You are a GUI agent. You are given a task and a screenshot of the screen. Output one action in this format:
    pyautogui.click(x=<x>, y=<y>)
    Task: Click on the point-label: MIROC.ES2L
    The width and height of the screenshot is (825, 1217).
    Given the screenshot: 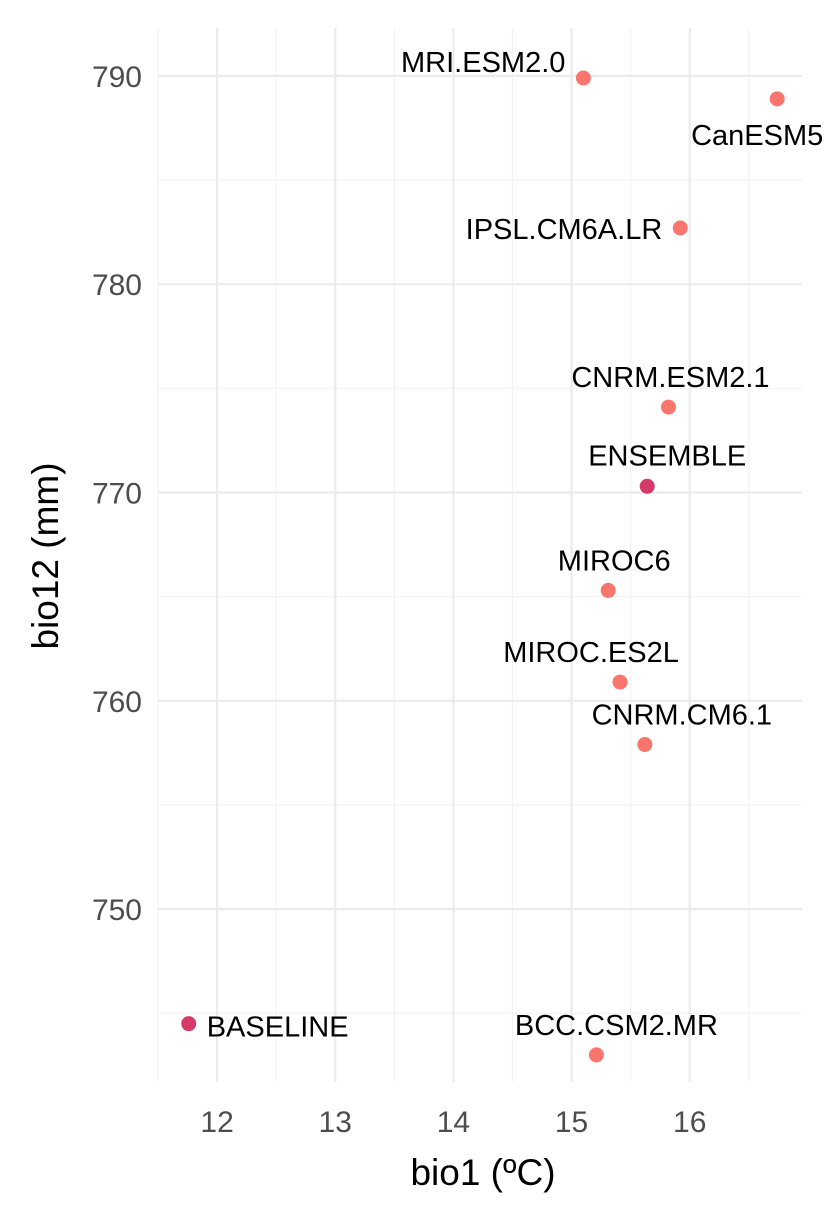 What is the action you would take?
    pyautogui.click(x=591, y=653)
    